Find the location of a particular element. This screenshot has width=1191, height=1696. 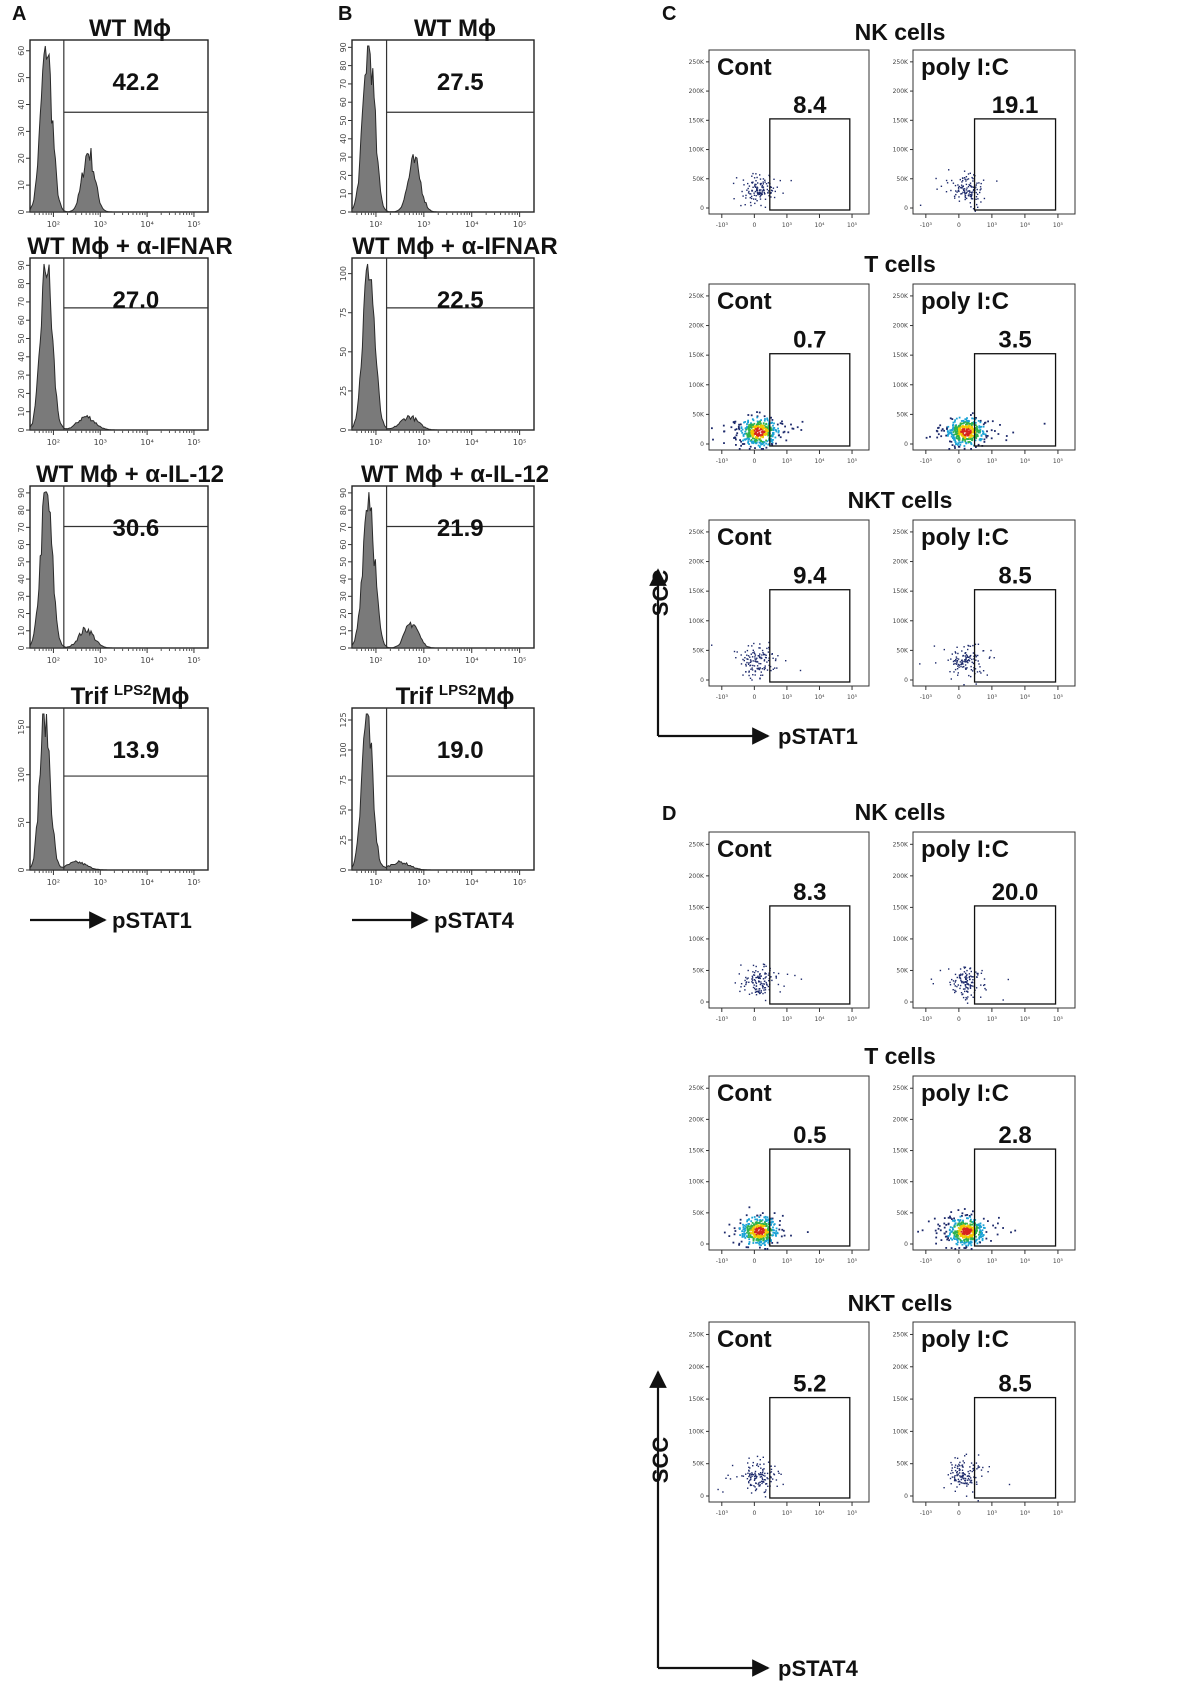

histogram-frame is located at coordinates (119, 789).